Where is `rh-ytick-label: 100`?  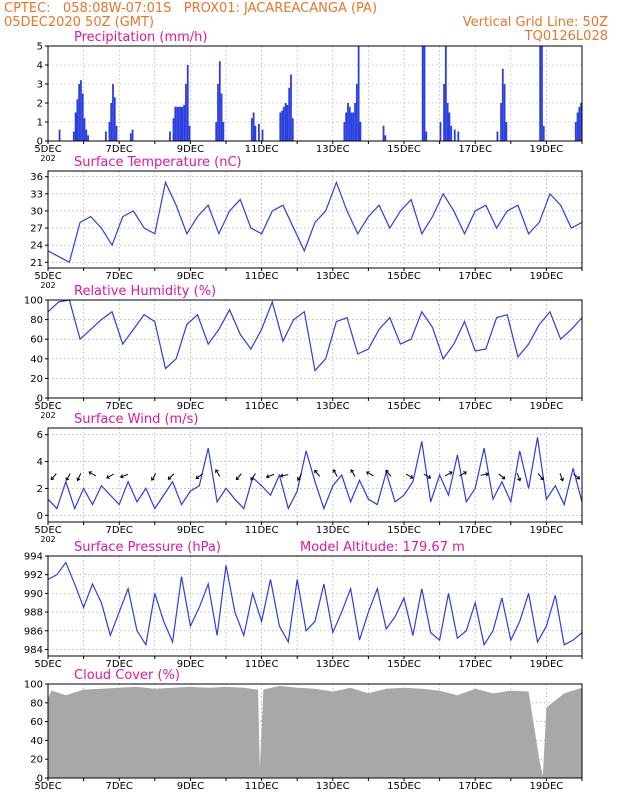 rh-ytick-label: 100 is located at coordinates (33, 301).